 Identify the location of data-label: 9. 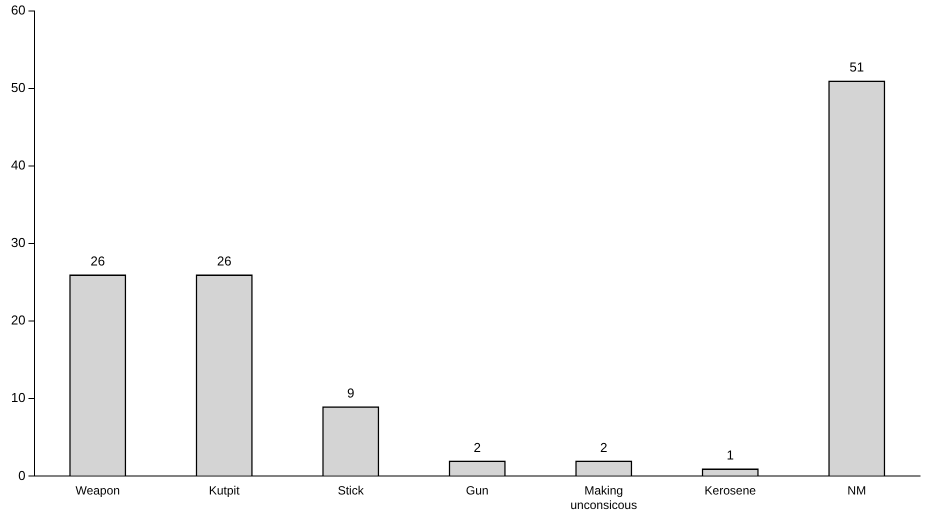
(350, 392).